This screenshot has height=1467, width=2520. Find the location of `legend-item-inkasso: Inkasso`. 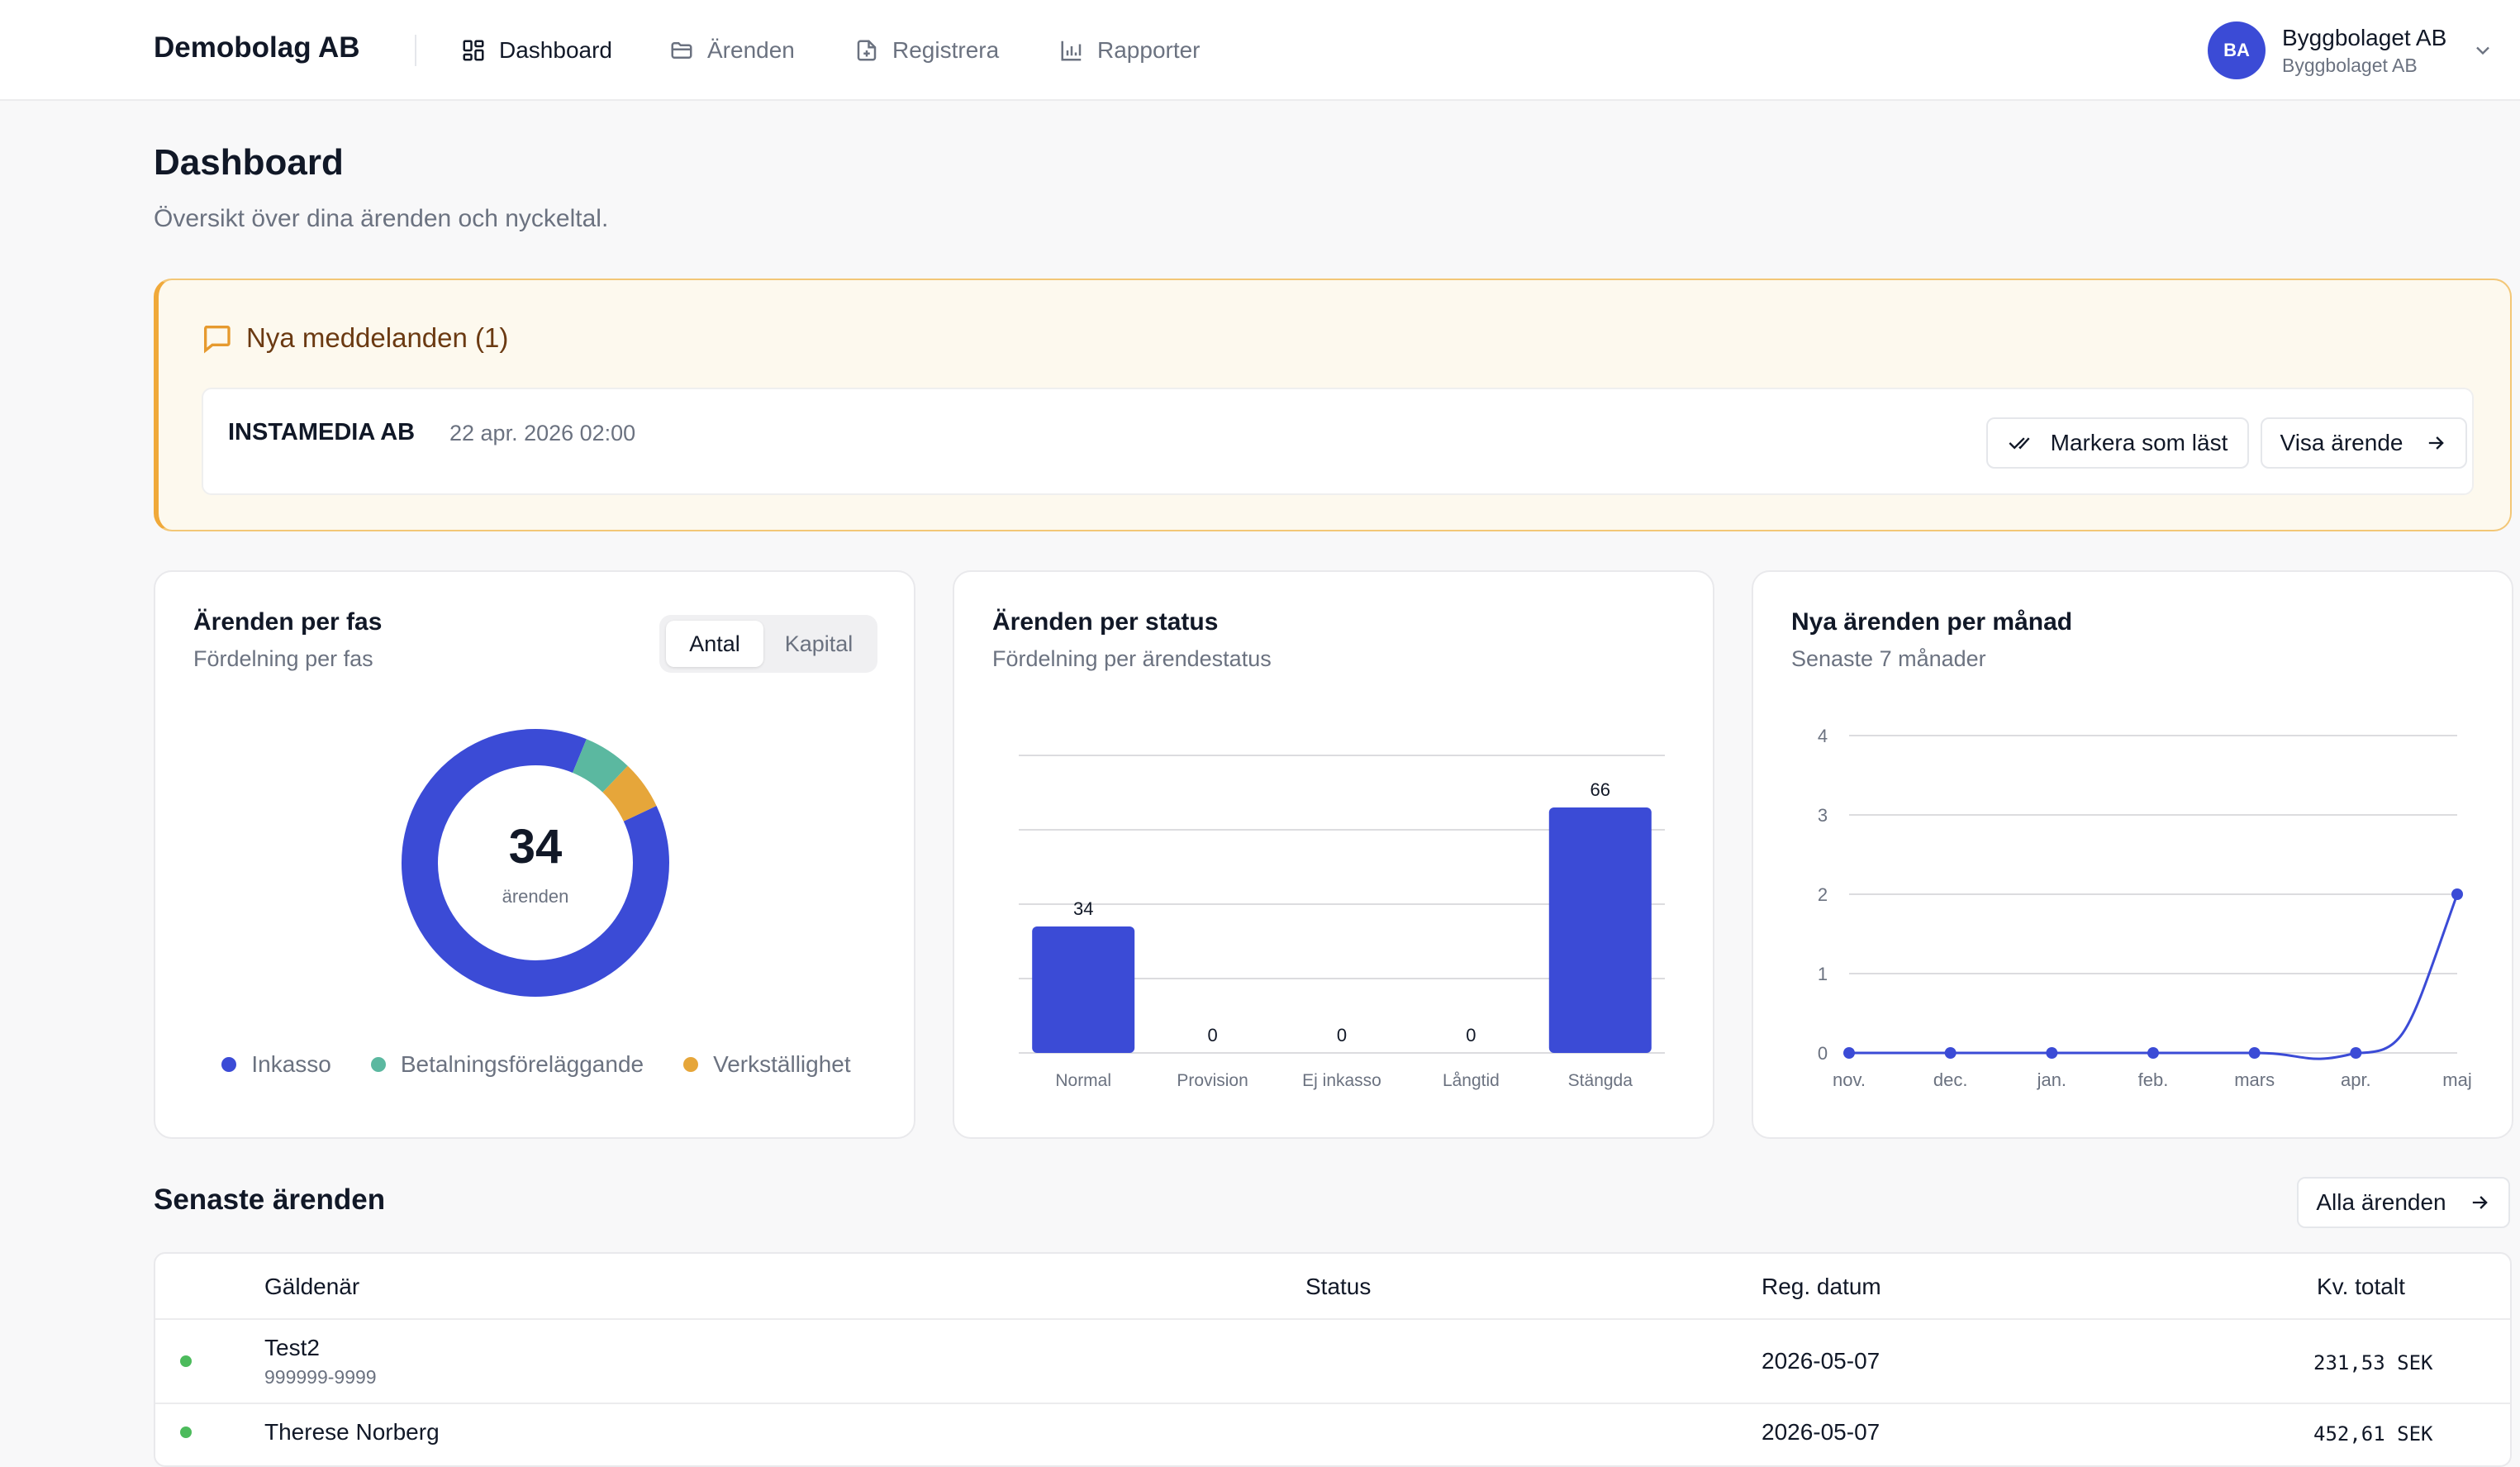

legend-item-inkasso: Inkasso is located at coordinates (276, 1064).